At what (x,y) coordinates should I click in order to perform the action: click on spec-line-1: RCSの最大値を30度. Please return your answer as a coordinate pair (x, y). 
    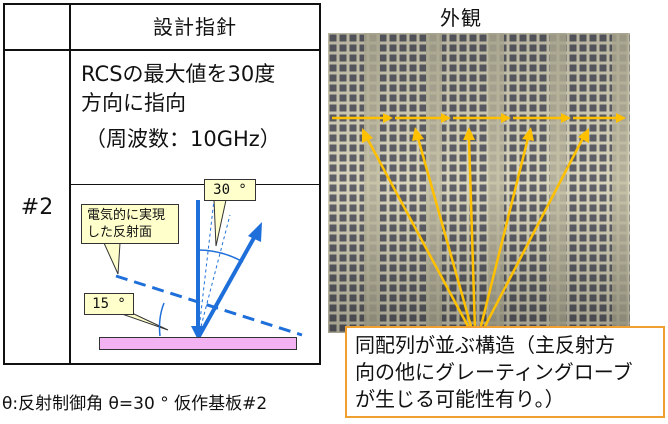
    Looking at the image, I should click on (178, 74).